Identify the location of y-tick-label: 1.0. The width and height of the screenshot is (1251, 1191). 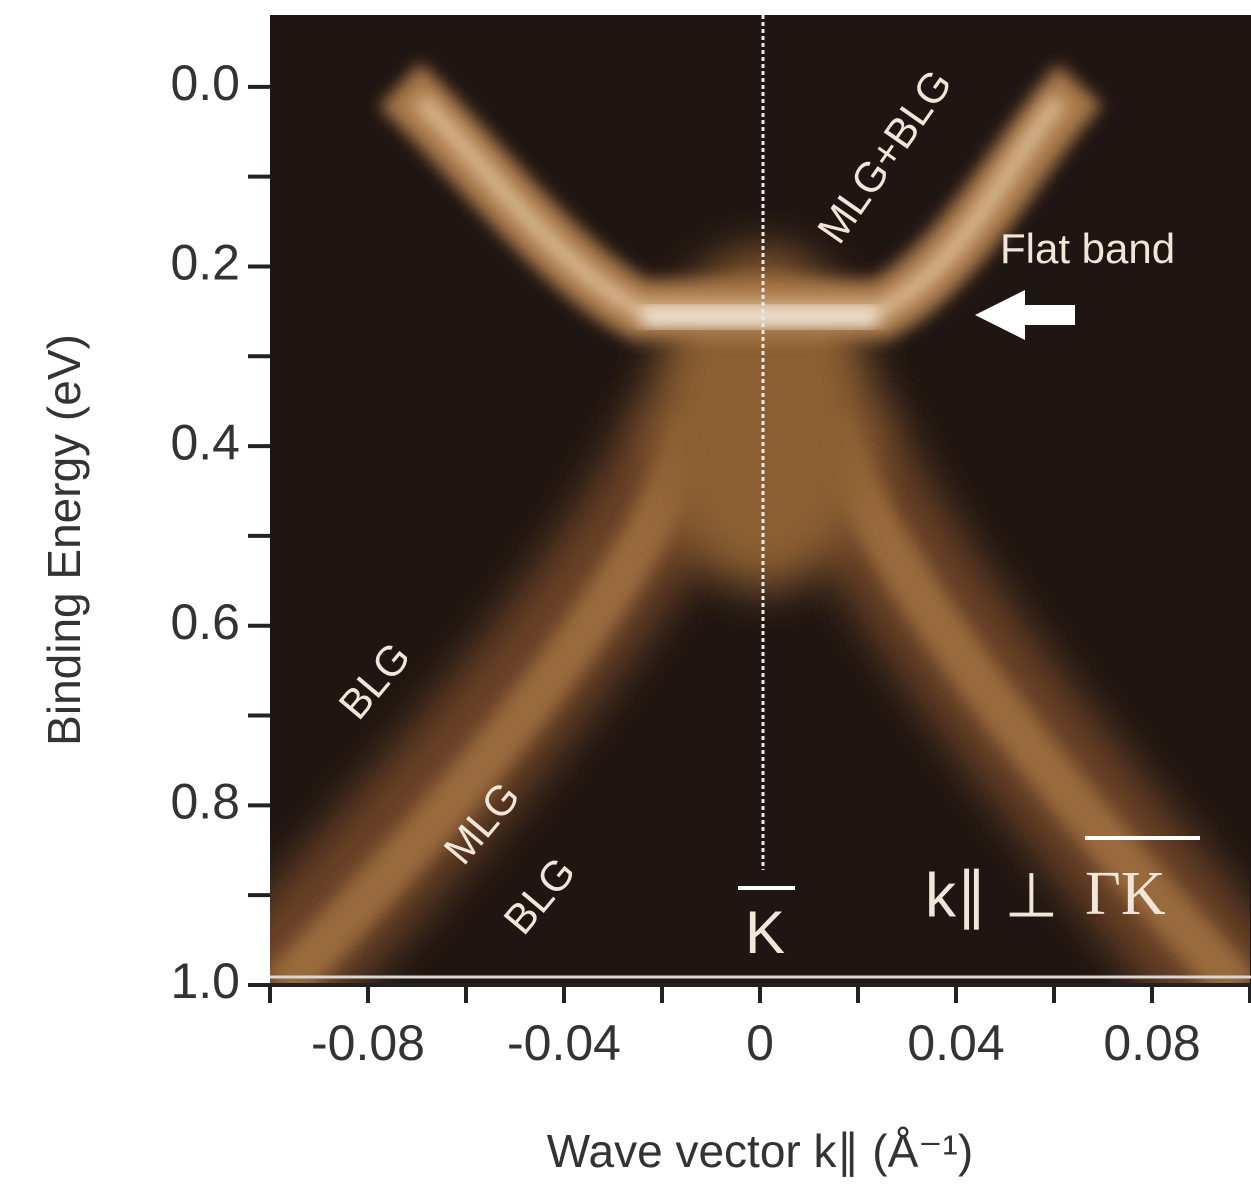
(205, 981).